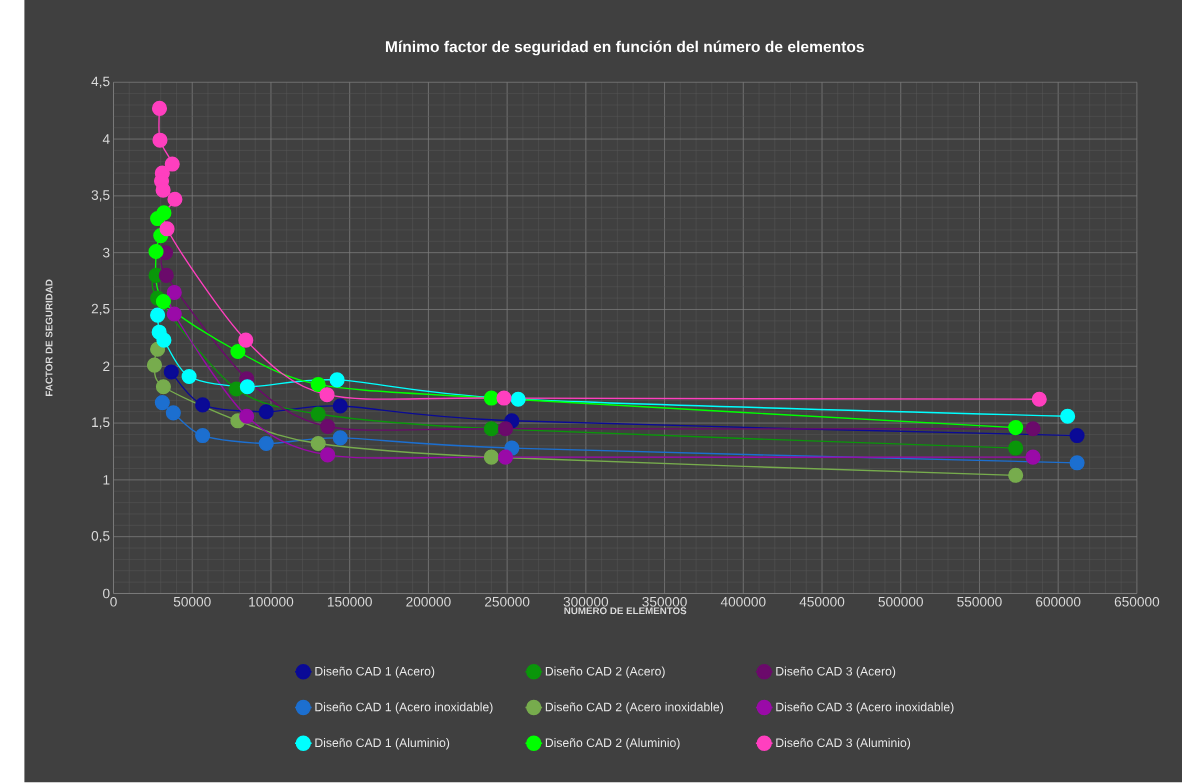  Describe the element at coordinates (743, 602) in the screenshot. I see `x-tick-label: 400000` at that location.